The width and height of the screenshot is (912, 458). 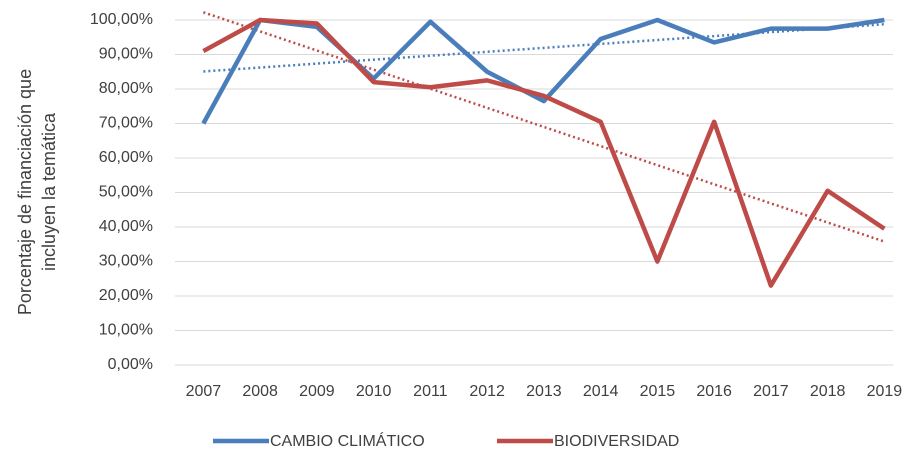 What do you see at coordinates (430, 391) in the screenshot?
I see `x-tick-label: 2011` at bounding box center [430, 391].